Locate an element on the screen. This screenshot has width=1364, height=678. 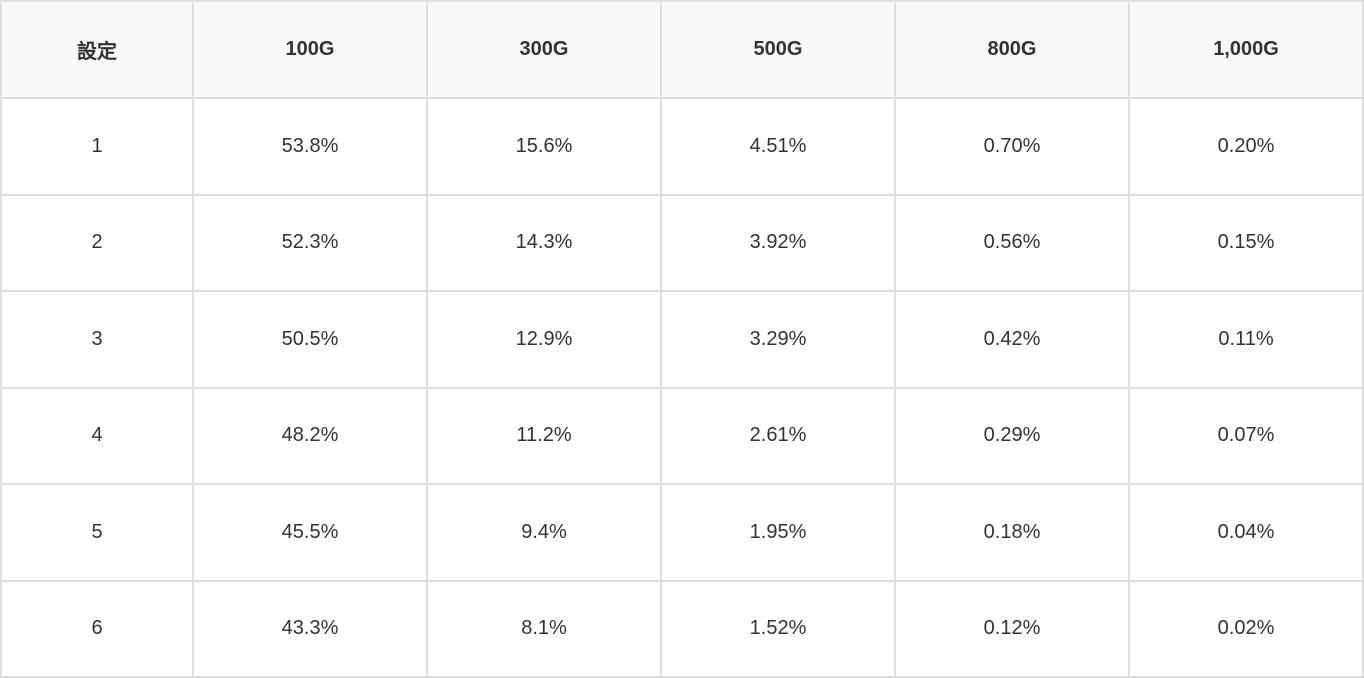
probability-cell: 0.18% is located at coordinates (1012, 532).